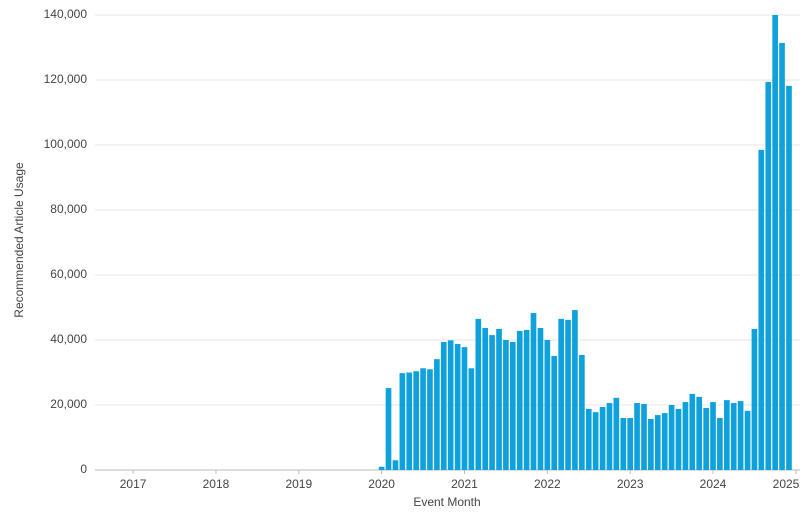 The width and height of the screenshot is (810, 526). What do you see at coordinates (68, 209) in the screenshot?
I see `y-tick-label: 80,000` at bounding box center [68, 209].